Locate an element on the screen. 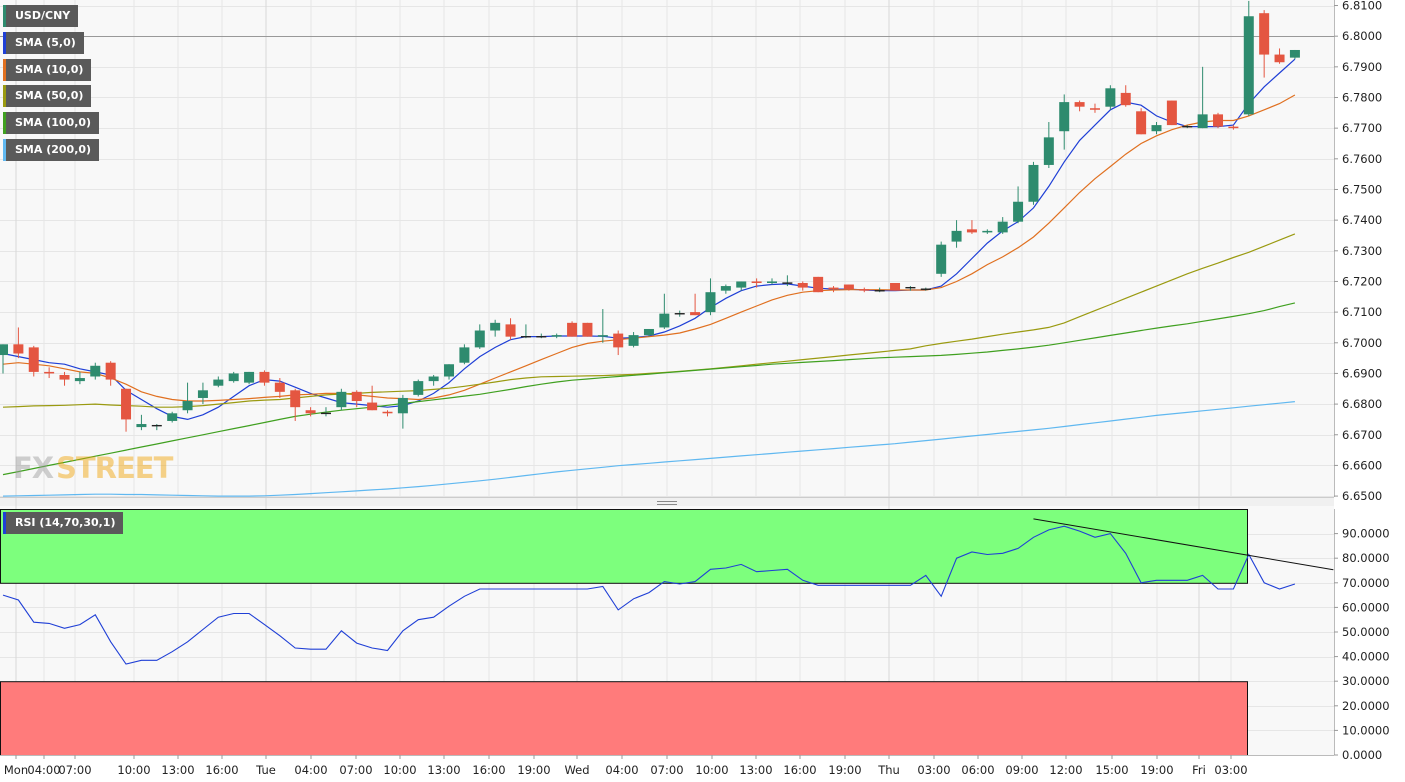 The width and height of the screenshot is (1405, 782). time-tick-label: 06:00 is located at coordinates (977, 770).